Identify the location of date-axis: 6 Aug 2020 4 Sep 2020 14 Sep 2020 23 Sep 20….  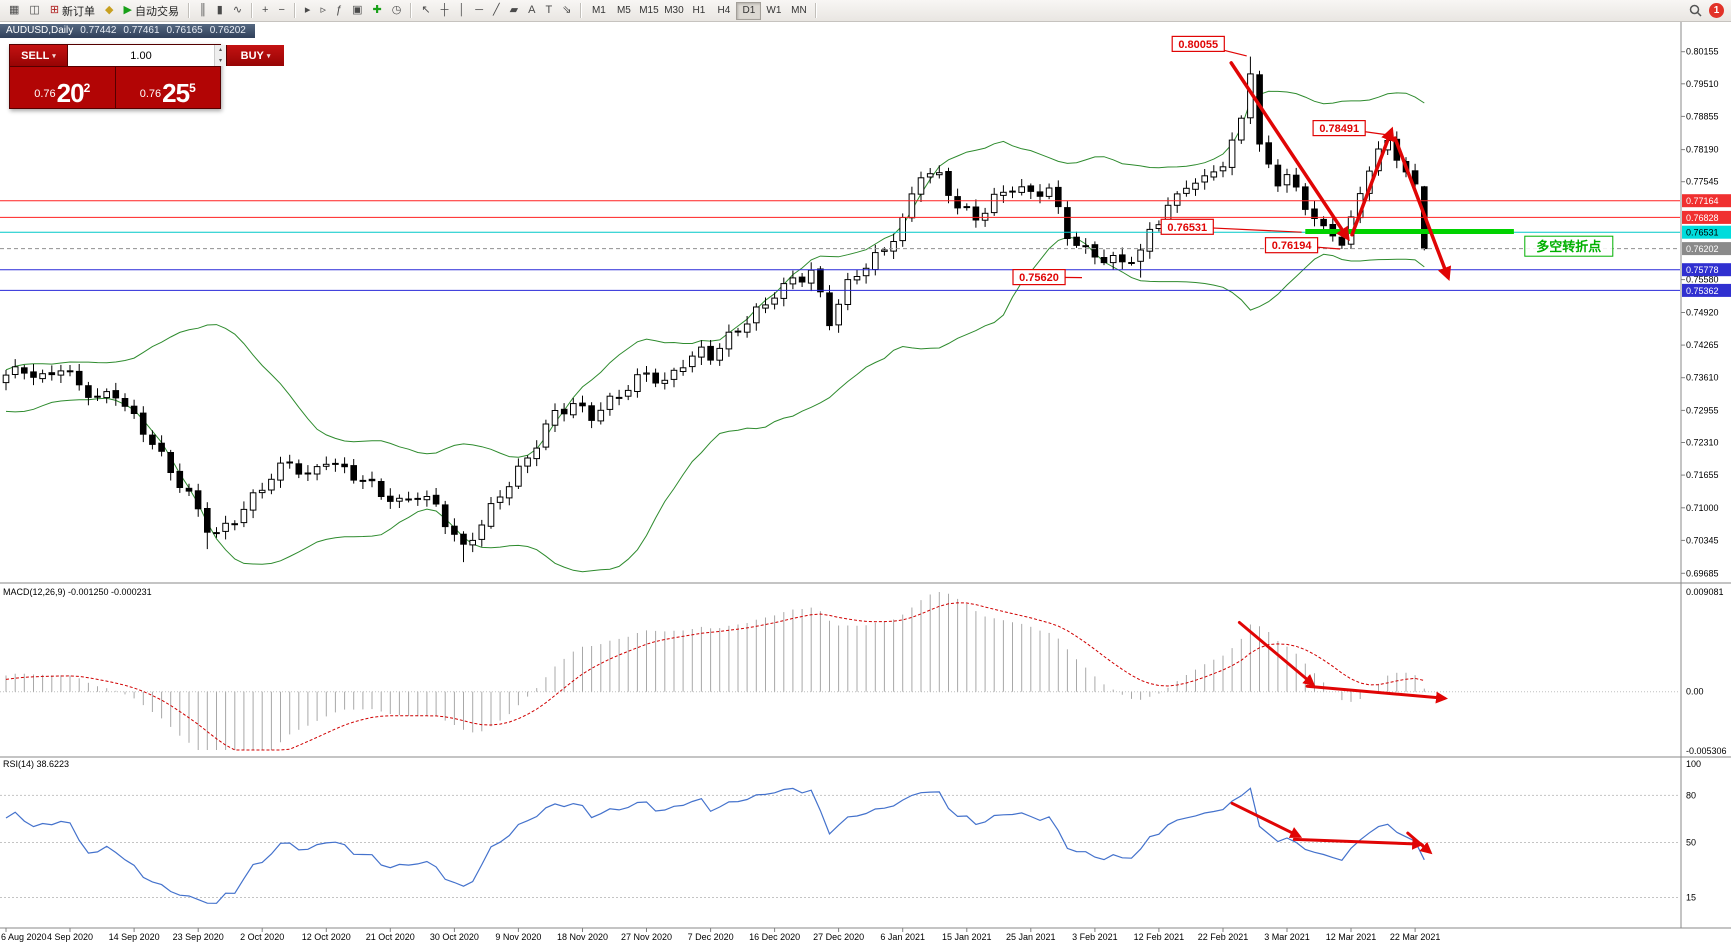
(720, 935).